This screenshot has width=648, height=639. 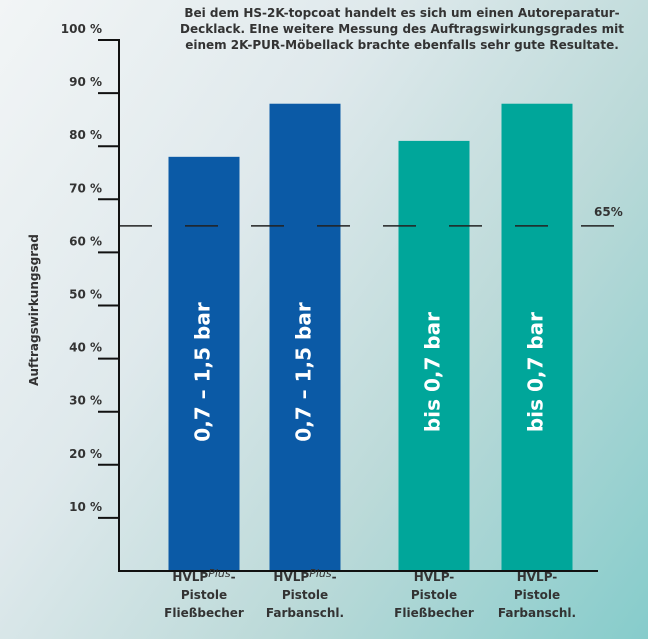 What do you see at coordinates (85, 507) in the screenshot?
I see `y-tick-label: 10 %` at bounding box center [85, 507].